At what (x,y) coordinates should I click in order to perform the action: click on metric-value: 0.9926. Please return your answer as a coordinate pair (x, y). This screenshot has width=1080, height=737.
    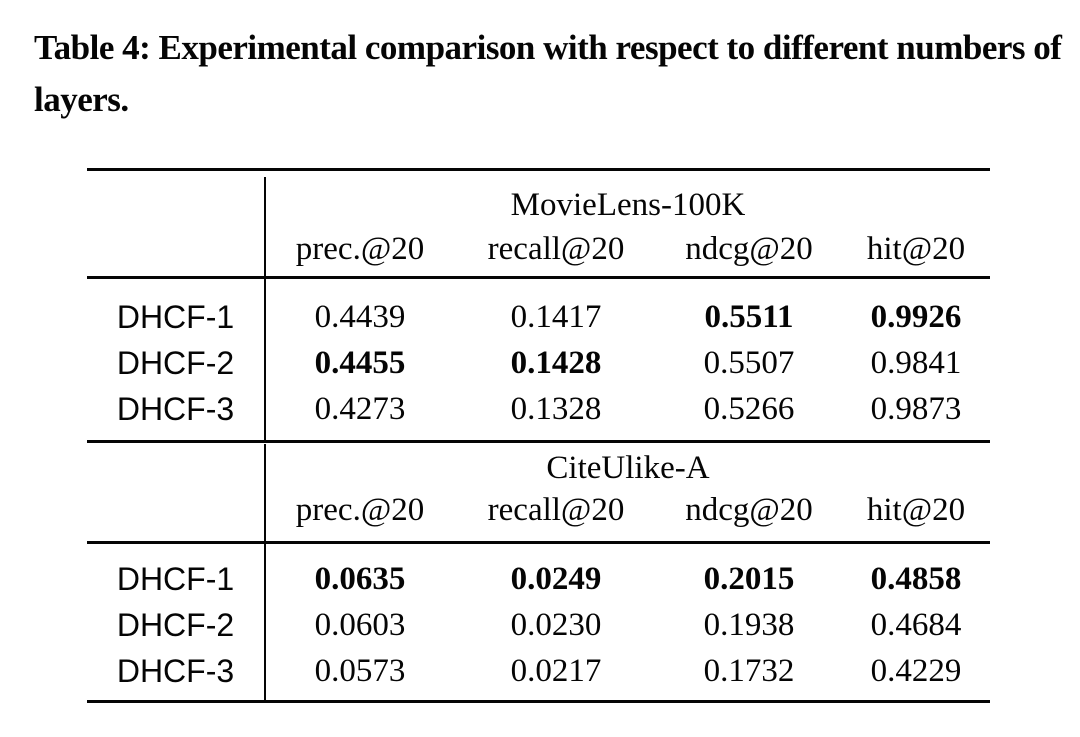
    Looking at the image, I should click on (916, 317).